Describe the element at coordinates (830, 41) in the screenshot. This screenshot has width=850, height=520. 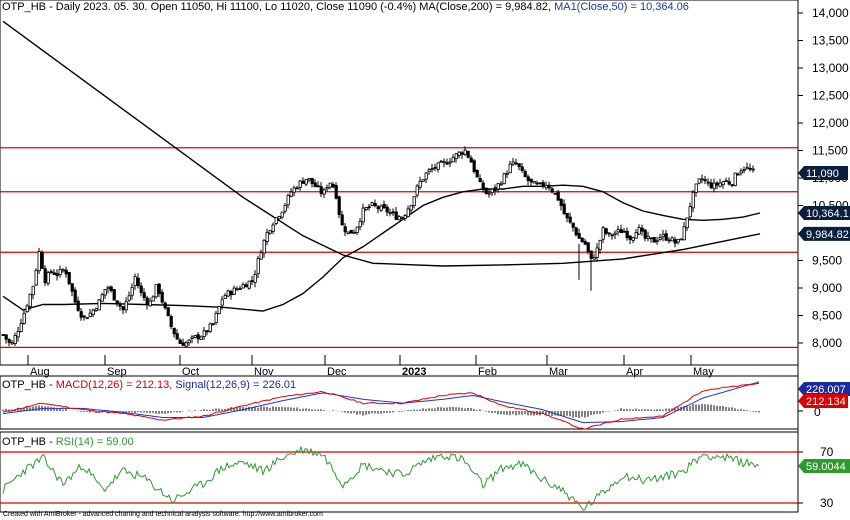
I see `price-ytick-label: 13,500` at that location.